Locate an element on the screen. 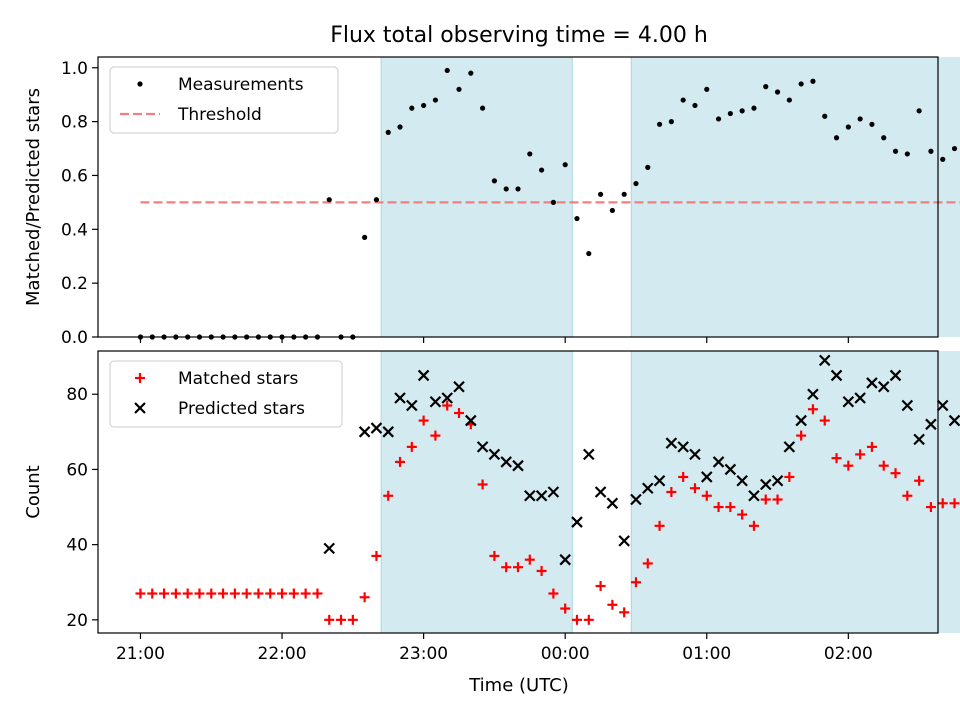  legend-label: Measurements is located at coordinates (241, 85).